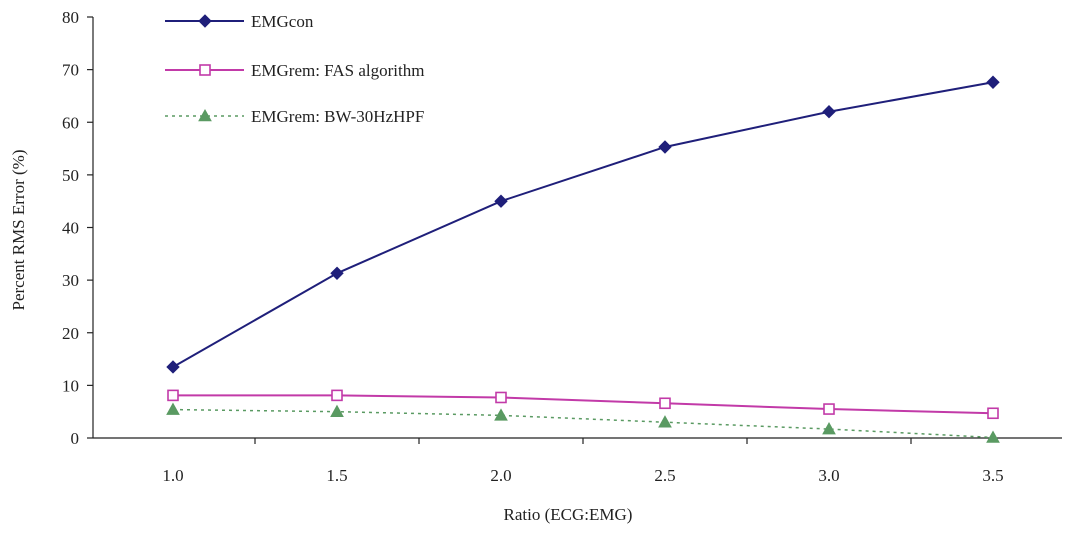 This screenshot has height=533, width=1070. What do you see at coordinates (664, 475) in the screenshot?
I see `x-tick-label: 2.5` at bounding box center [664, 475].